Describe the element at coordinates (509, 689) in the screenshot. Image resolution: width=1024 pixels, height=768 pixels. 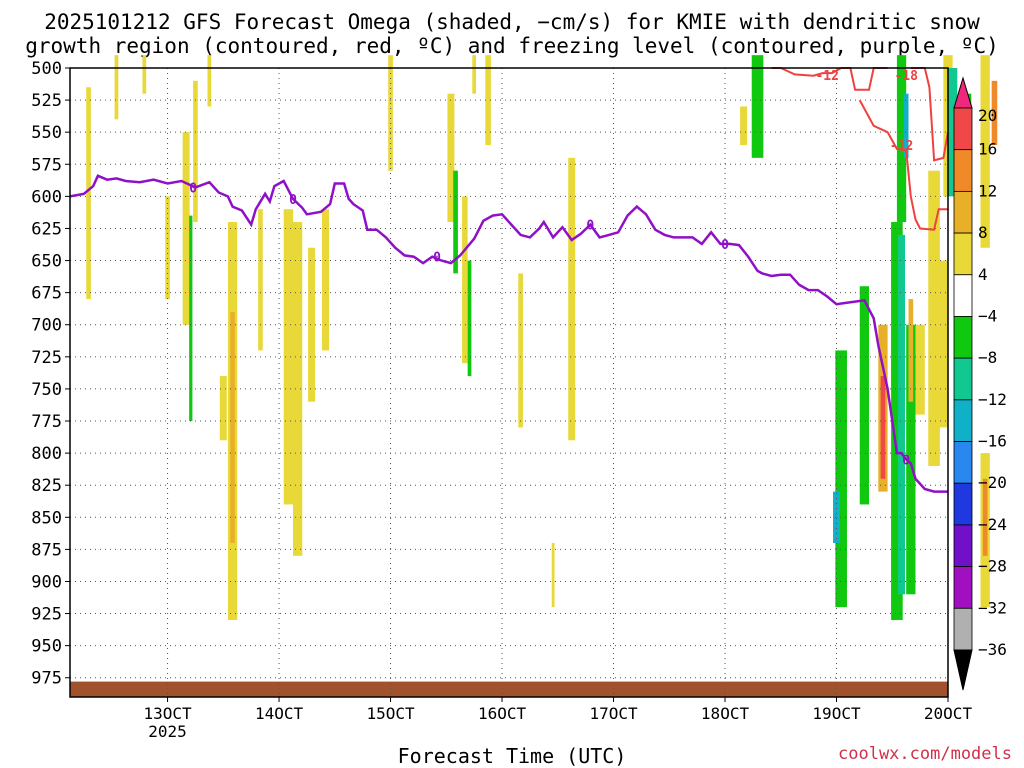
I see `terrain-surface` at that location.